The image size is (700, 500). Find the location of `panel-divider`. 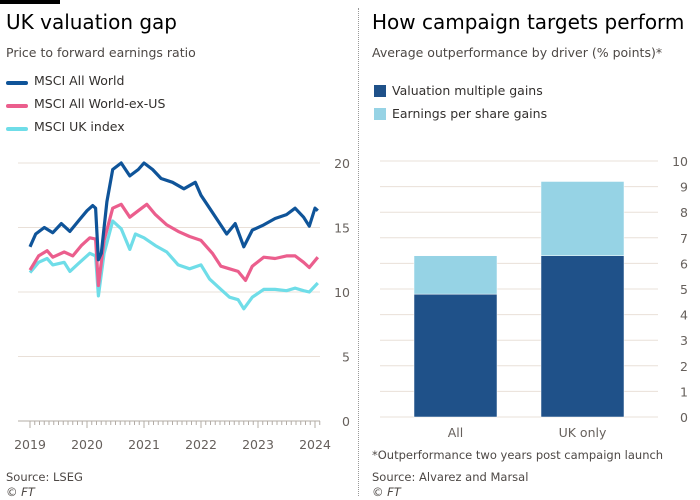

panel-divider is located at coordinates (358, 252).